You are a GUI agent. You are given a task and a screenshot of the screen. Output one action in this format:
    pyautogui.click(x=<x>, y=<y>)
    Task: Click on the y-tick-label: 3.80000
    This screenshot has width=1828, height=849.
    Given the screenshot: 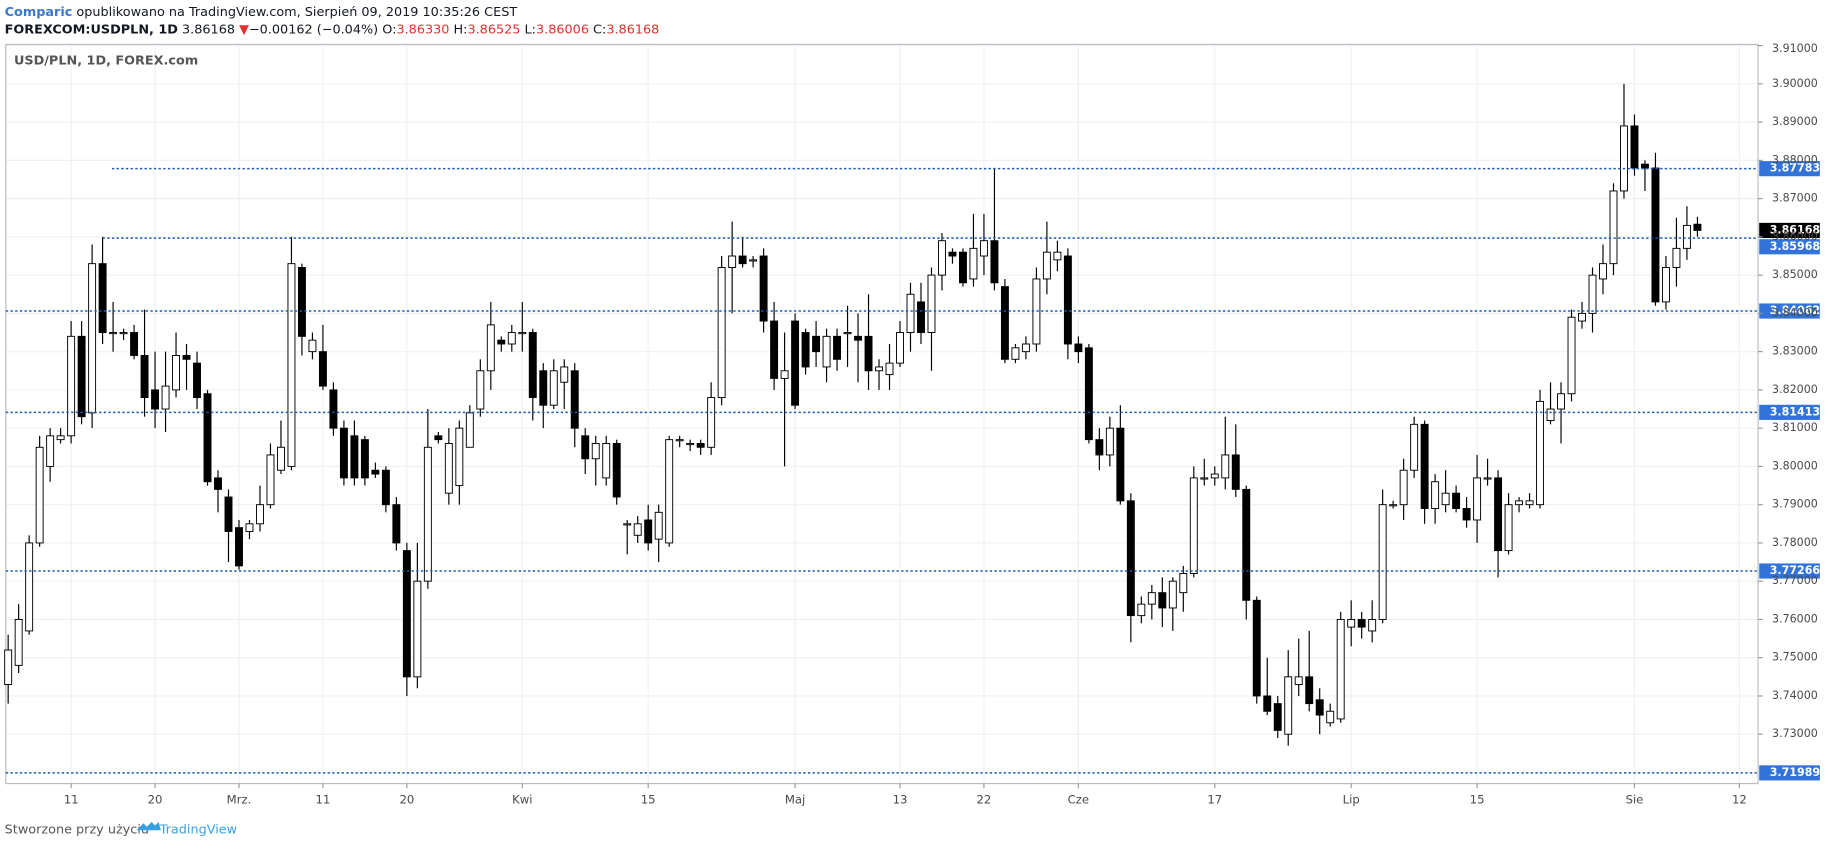 What is the action you would take?
    pyautogui.click(x=1795, y=465)
    